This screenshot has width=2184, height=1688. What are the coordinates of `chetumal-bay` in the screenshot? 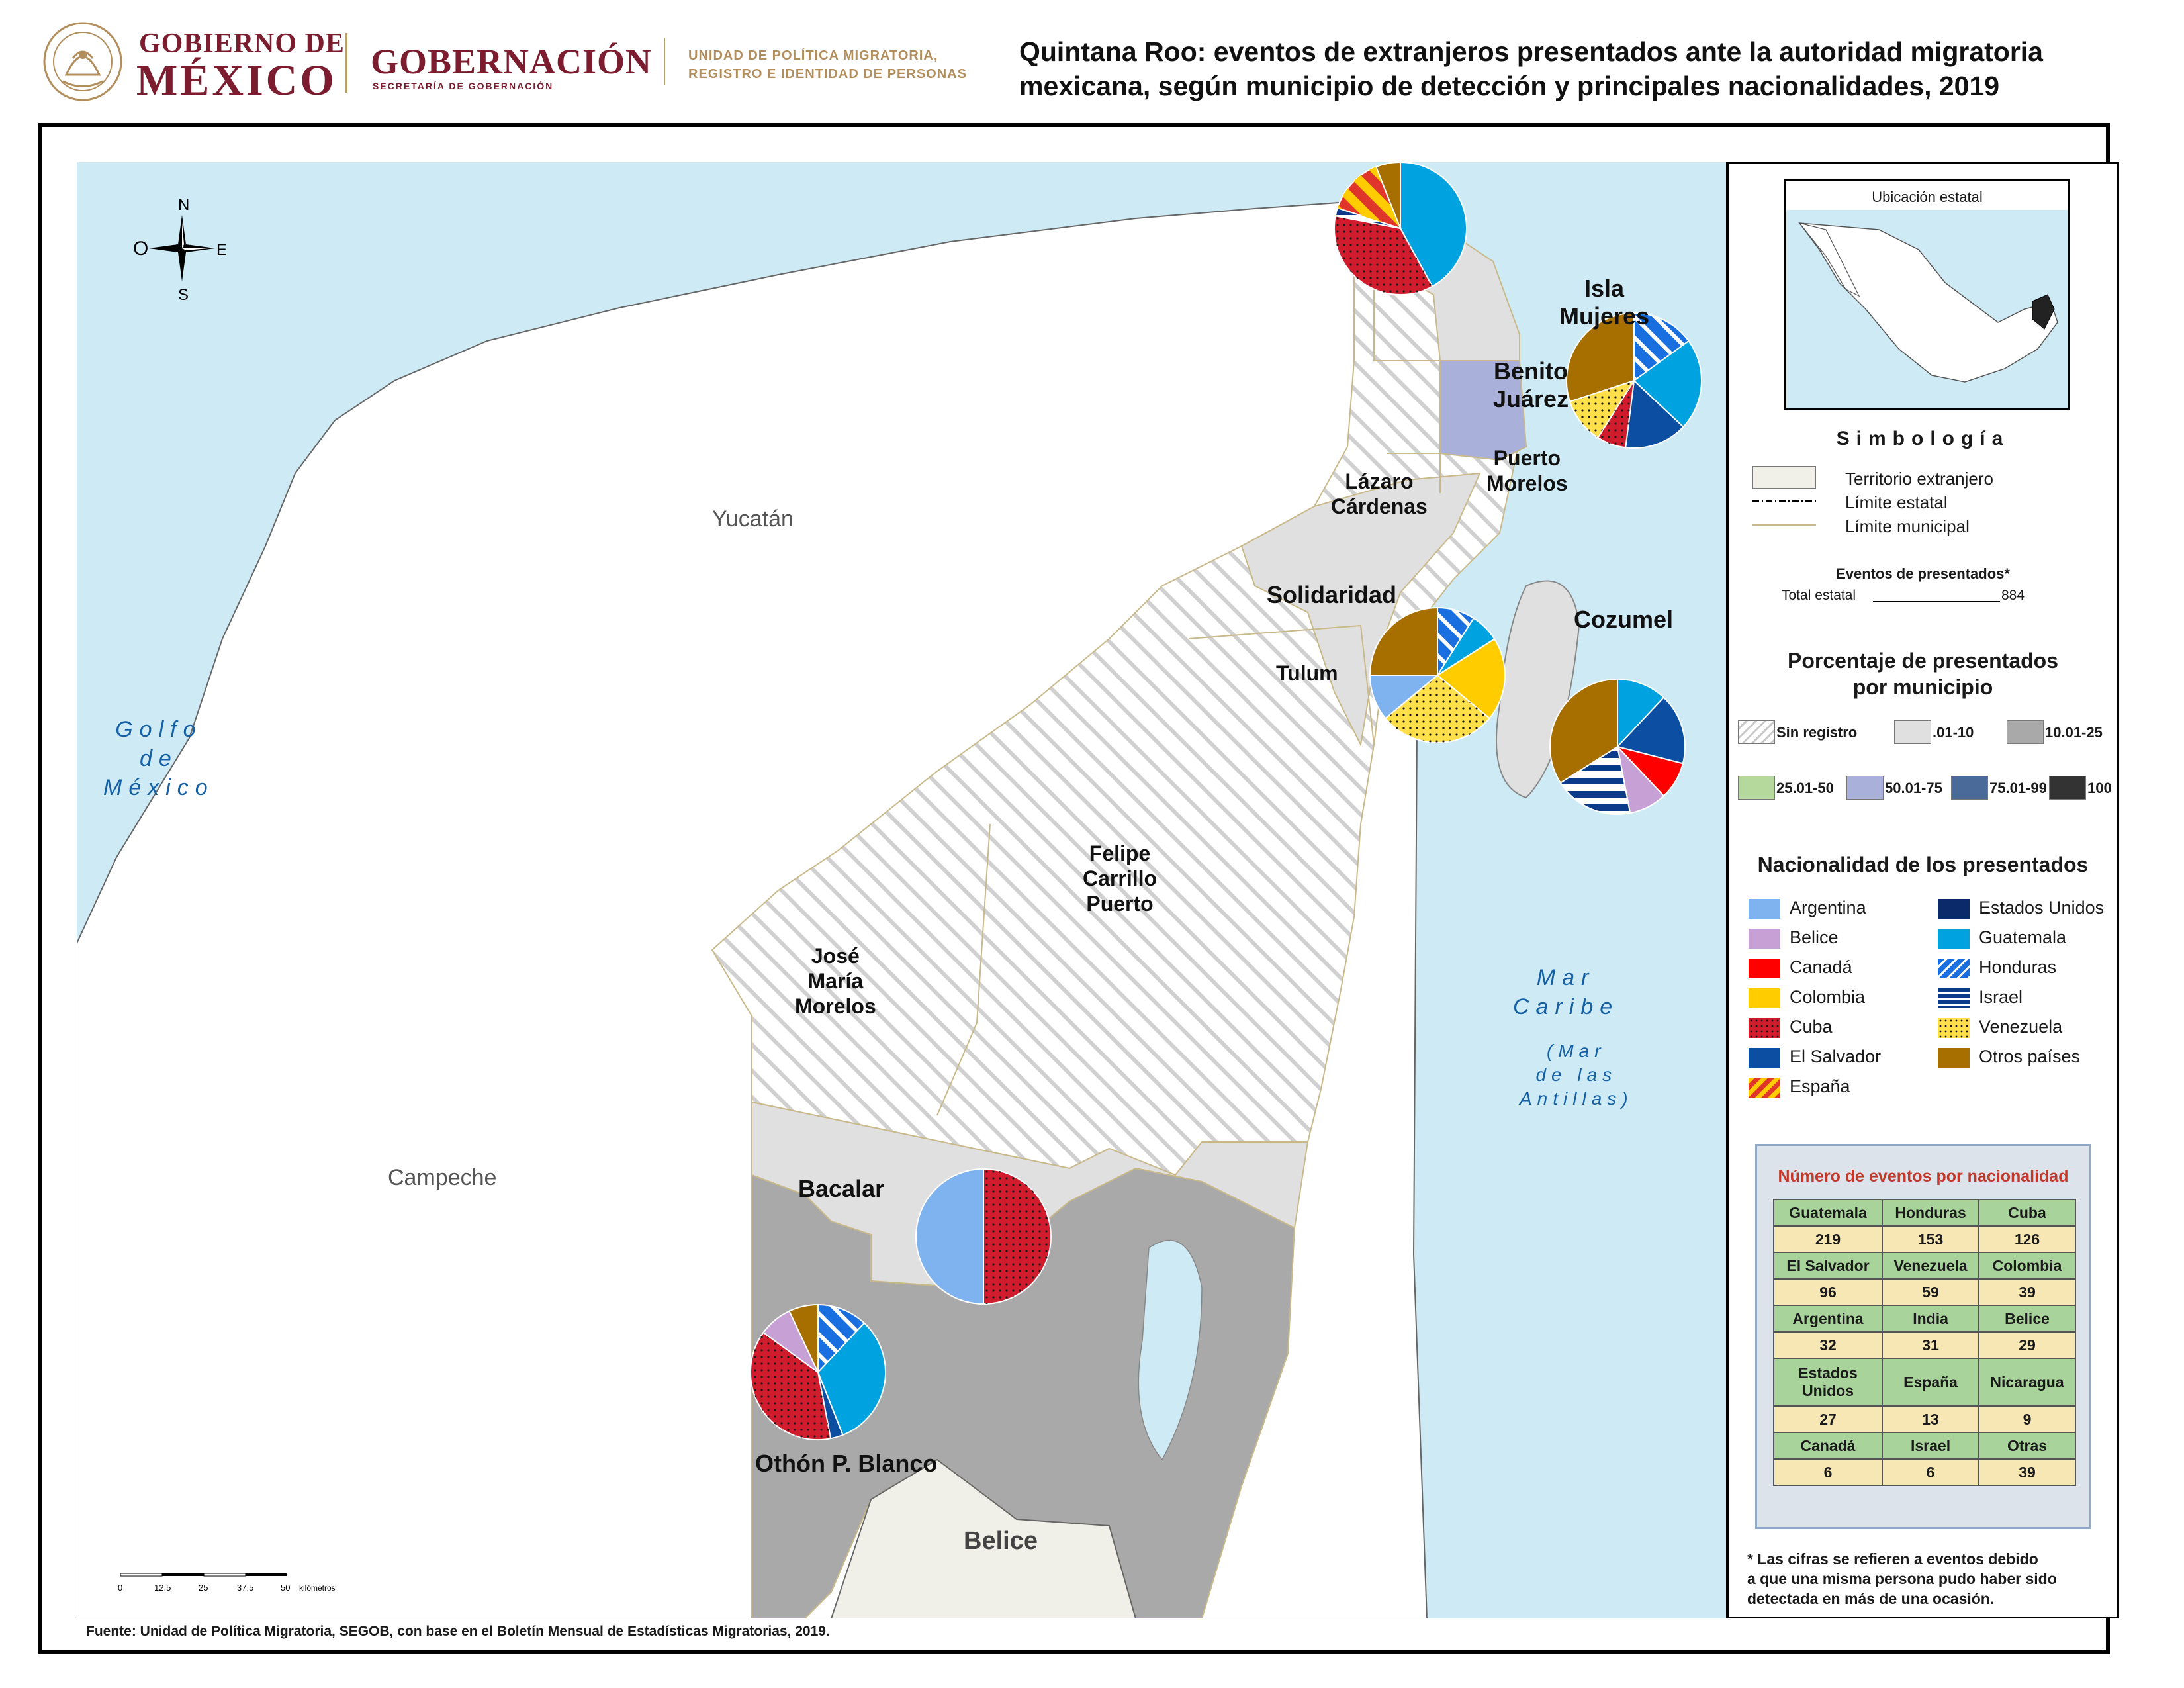 It's located at (1170, 1350).